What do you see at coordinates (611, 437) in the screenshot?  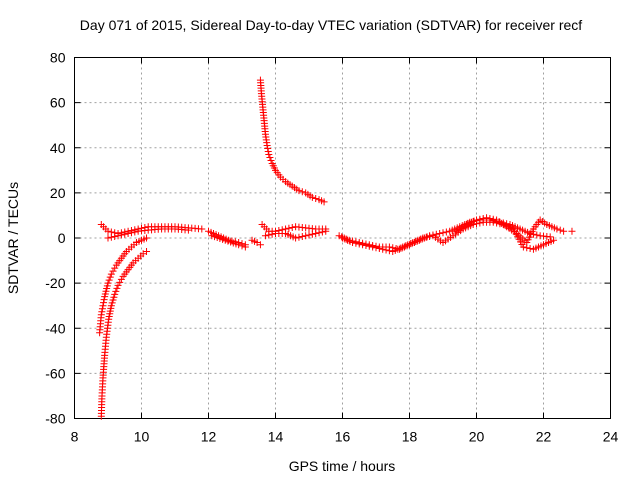 I see `x-tick-label: 24` at bounding box center [611, 437].